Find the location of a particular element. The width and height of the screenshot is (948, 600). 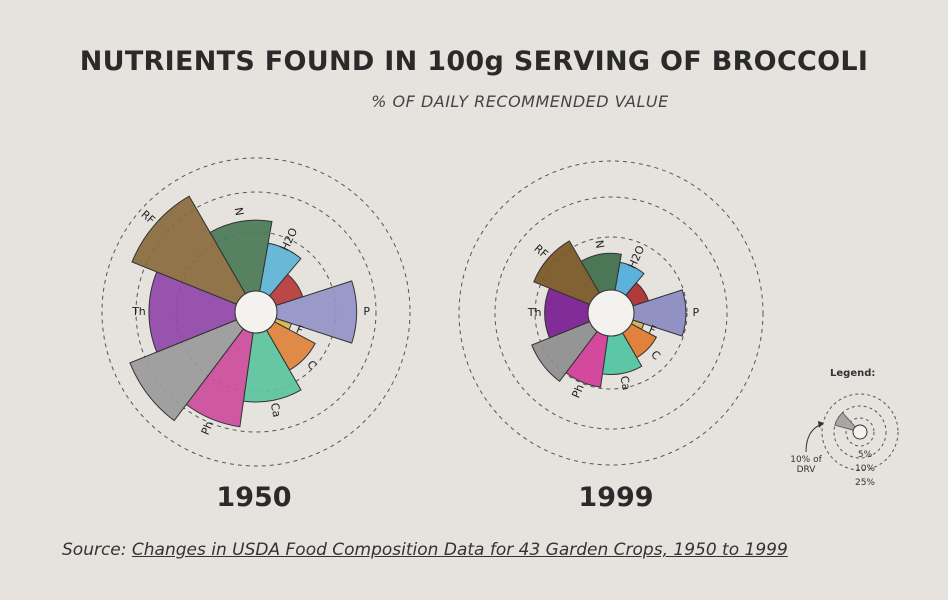

legend-note: 10% of DRV is located at coordinates (806, 465).